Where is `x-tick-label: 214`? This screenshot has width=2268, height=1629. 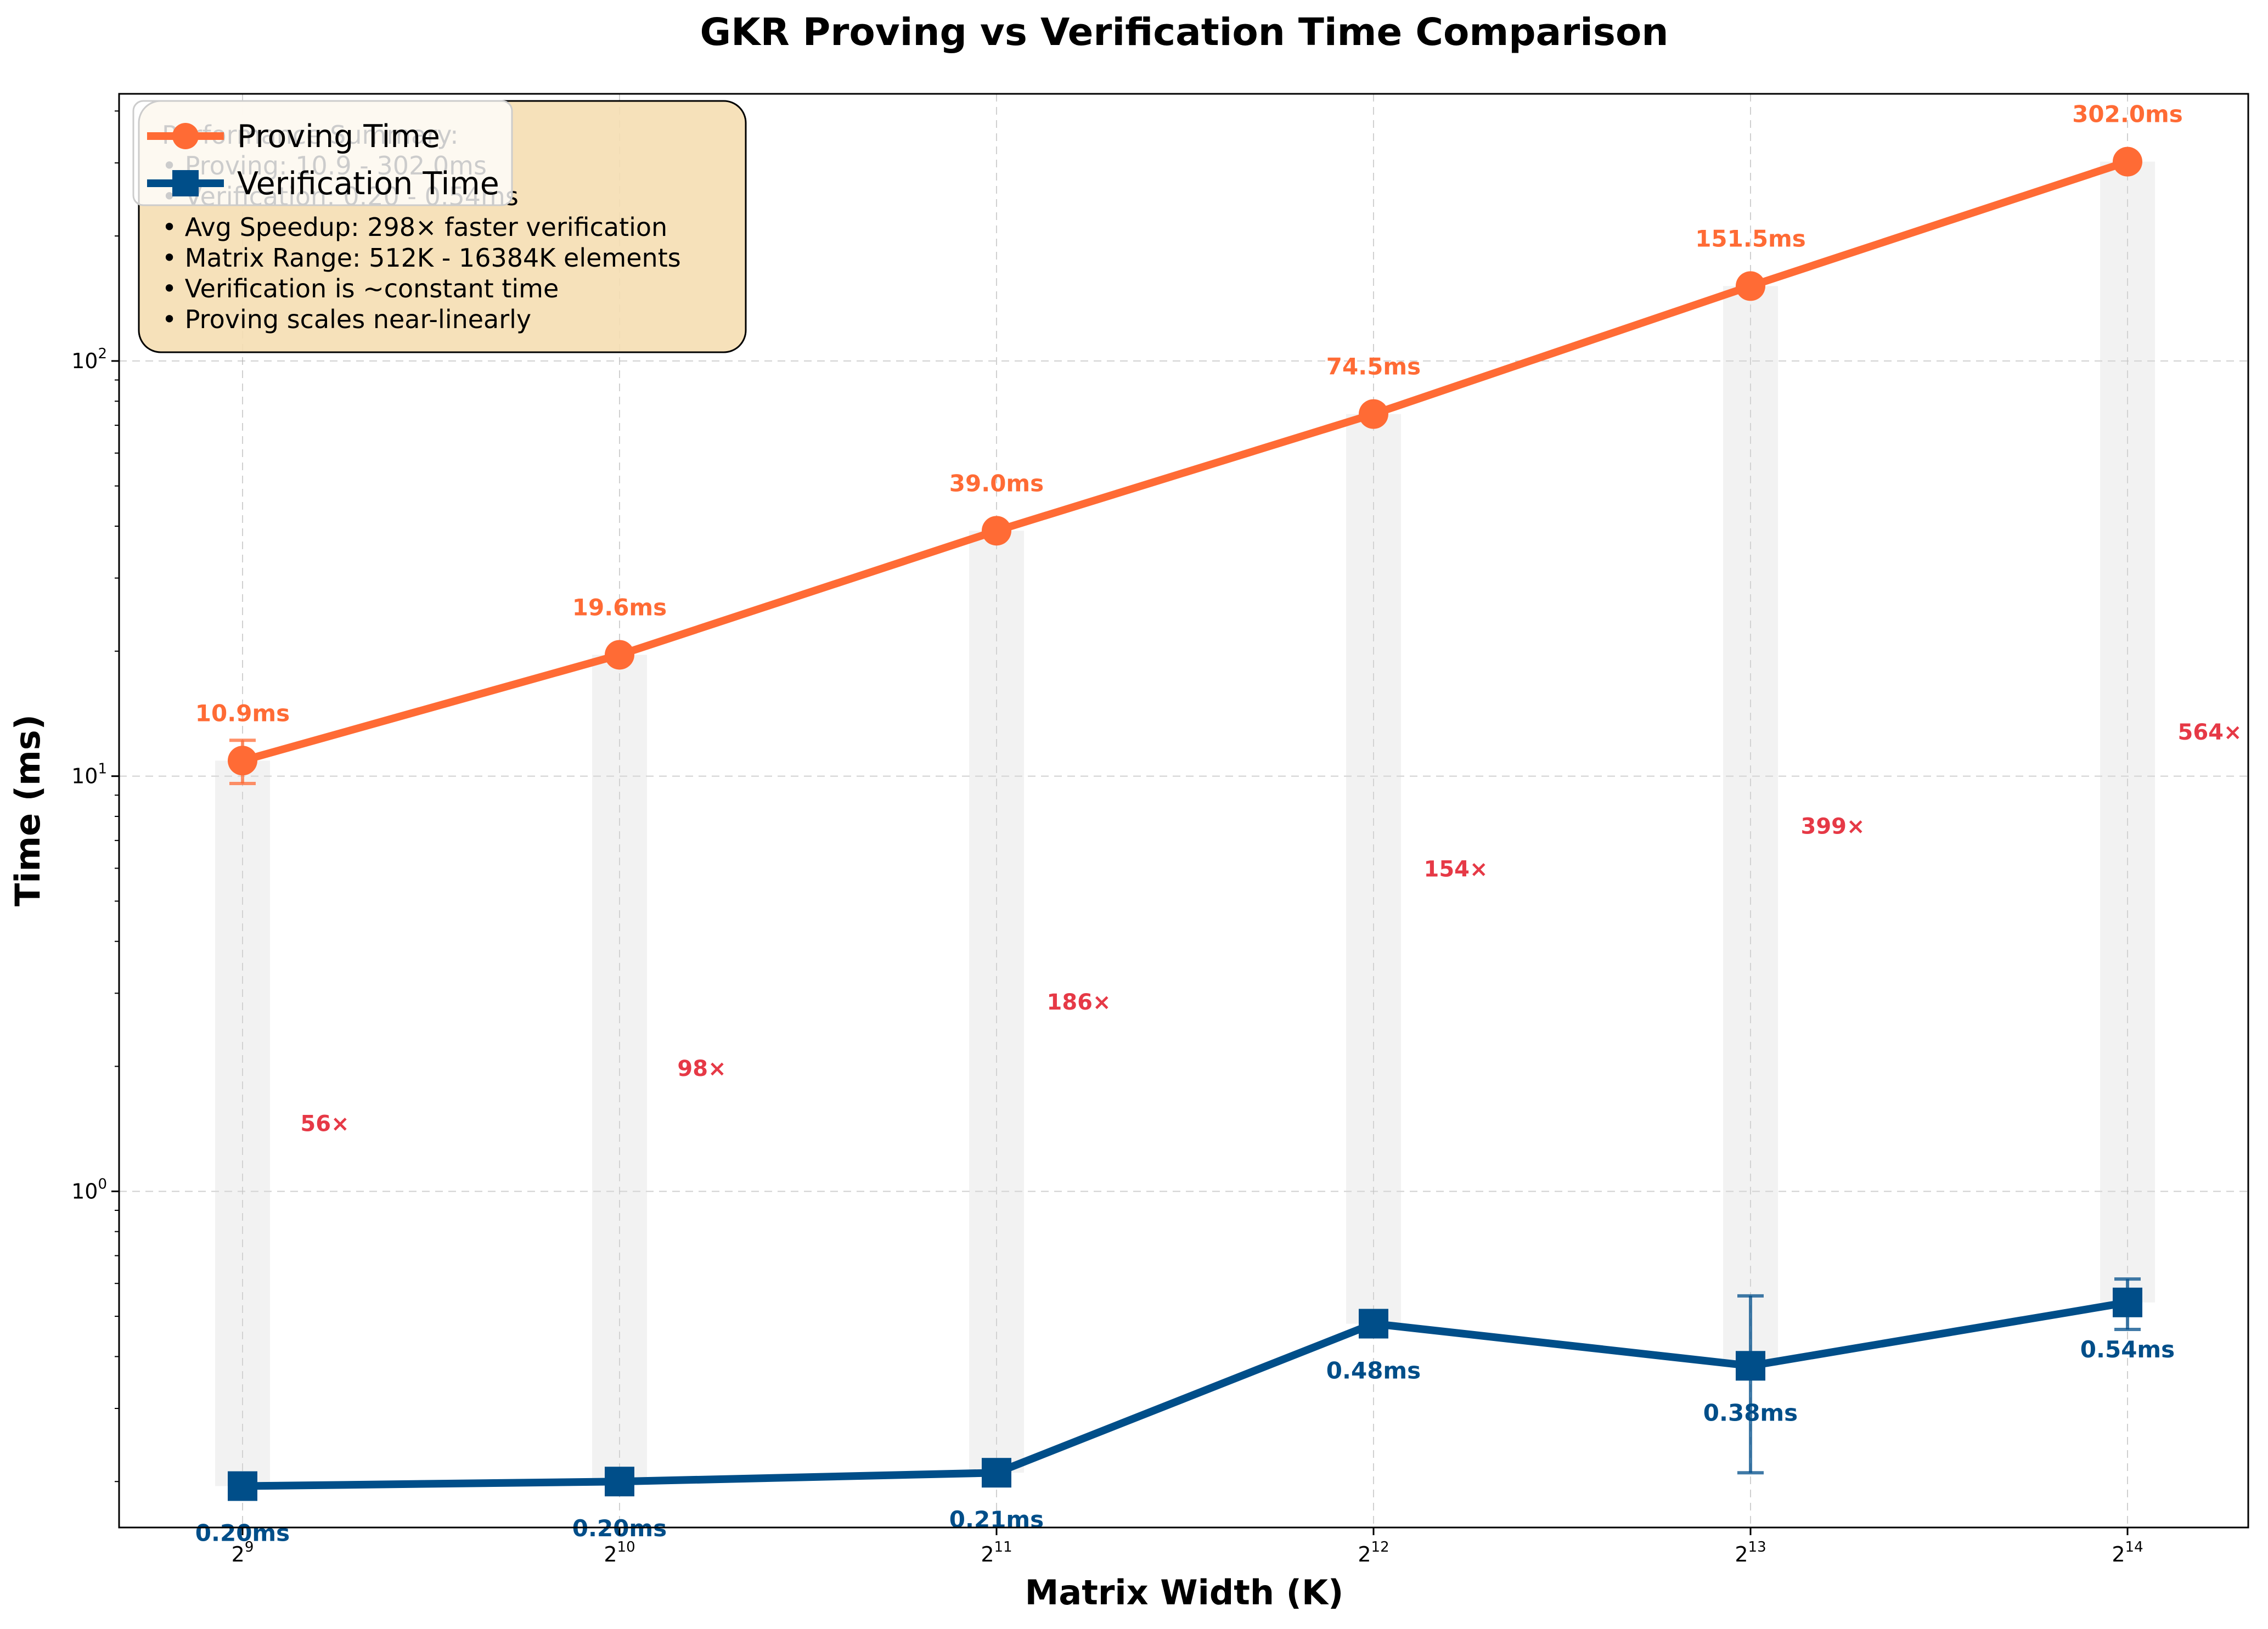 x-tick-label: 214 is located at coordinates (2127, 1552).